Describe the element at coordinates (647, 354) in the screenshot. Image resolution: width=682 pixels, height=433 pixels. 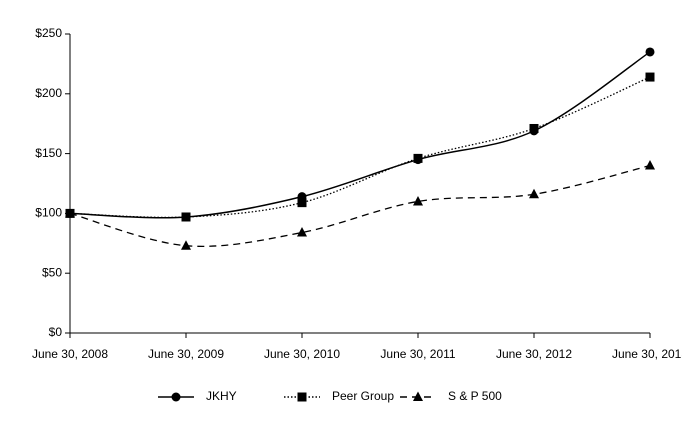
I see `x-tick-label: June 30, 2013` at that location.